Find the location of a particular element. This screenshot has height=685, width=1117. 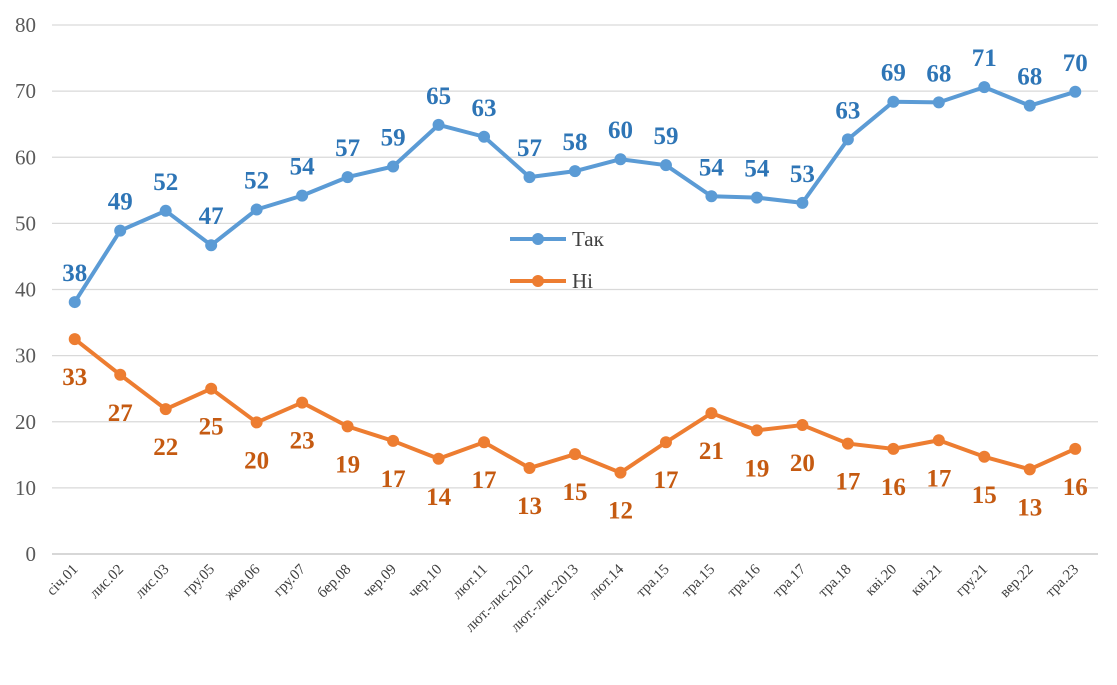

data-label-yes: 69 is located at coordinates (893, 73).